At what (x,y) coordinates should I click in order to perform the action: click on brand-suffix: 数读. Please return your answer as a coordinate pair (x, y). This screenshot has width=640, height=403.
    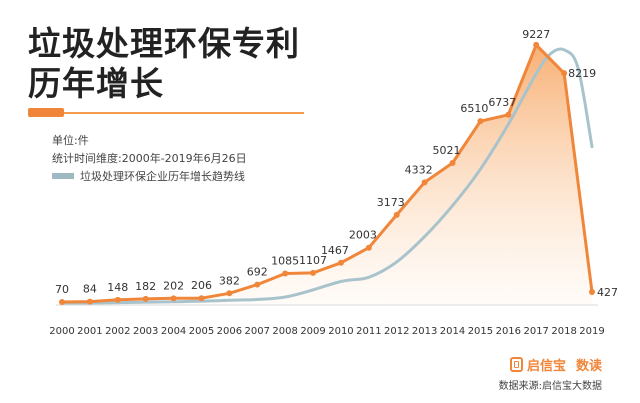
    Looking at the image, I should click on (588, 366).